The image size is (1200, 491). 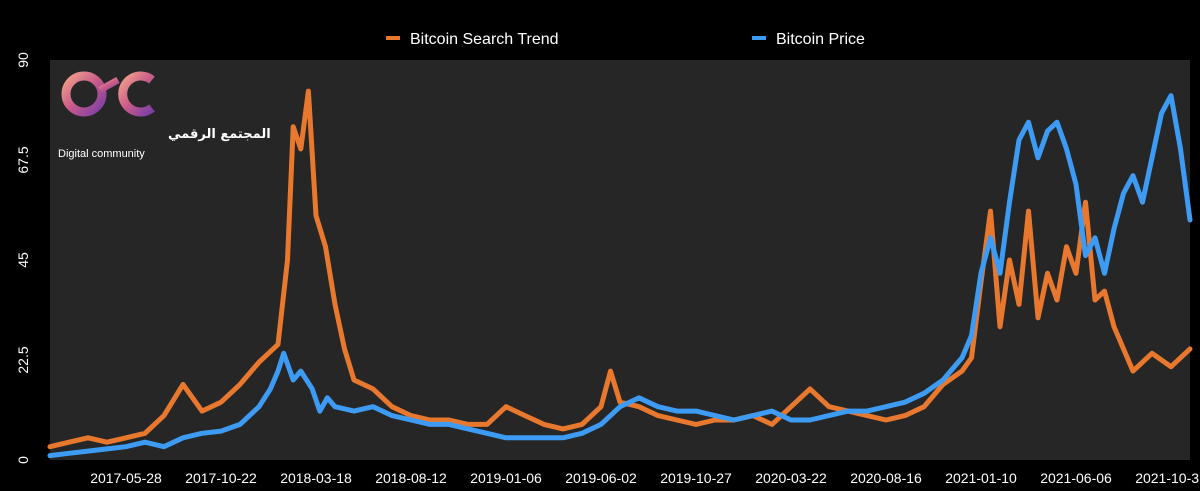 I want to click on y-tick-label: 22.5, so click(x=23, y=359).